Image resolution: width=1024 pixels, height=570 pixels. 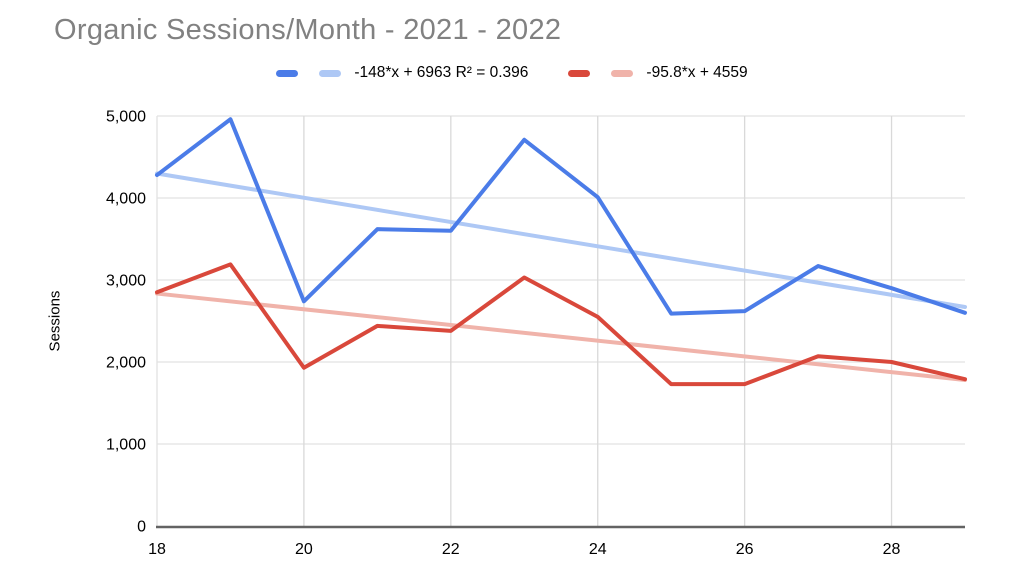 What do you see at coordinates (304, 549) in the screenshot?
I see `x-tick-label: 20` at bounding box center [304, 549].